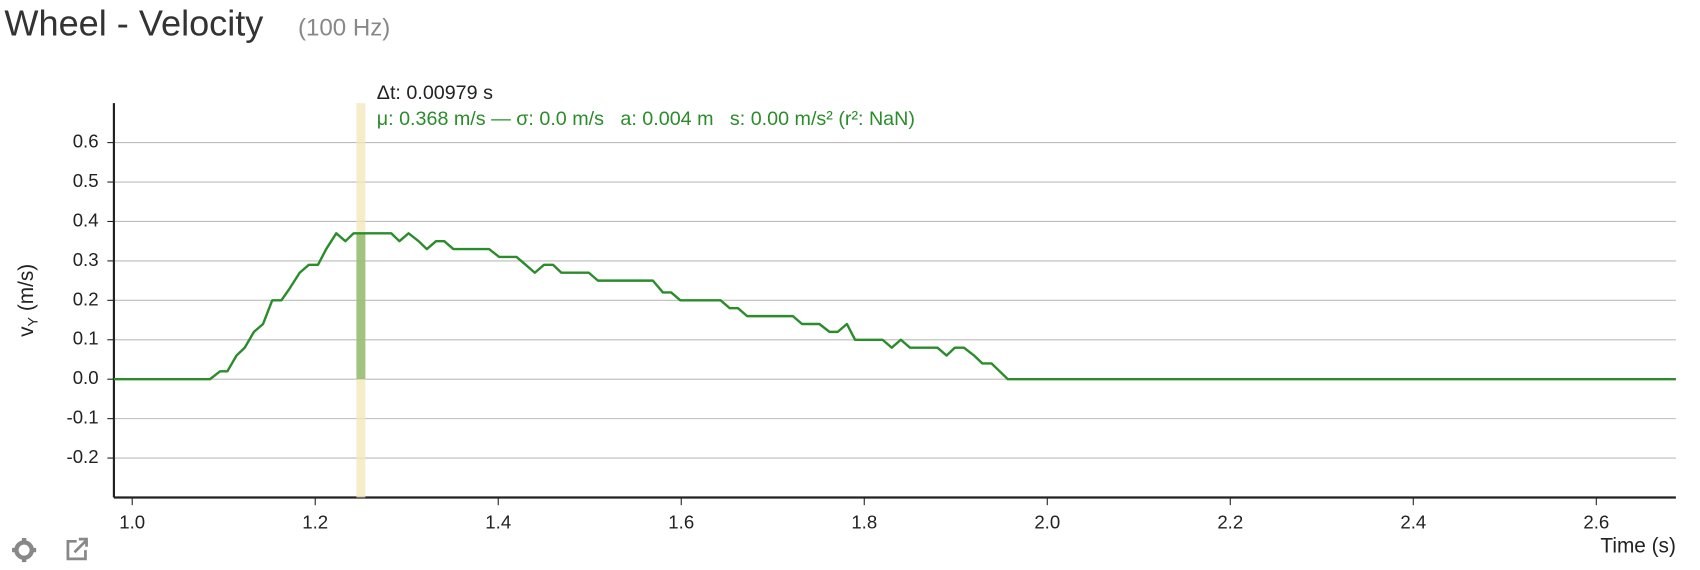 The image size is (1700, 570). I want to click on popout-icon, so click(77, 549).